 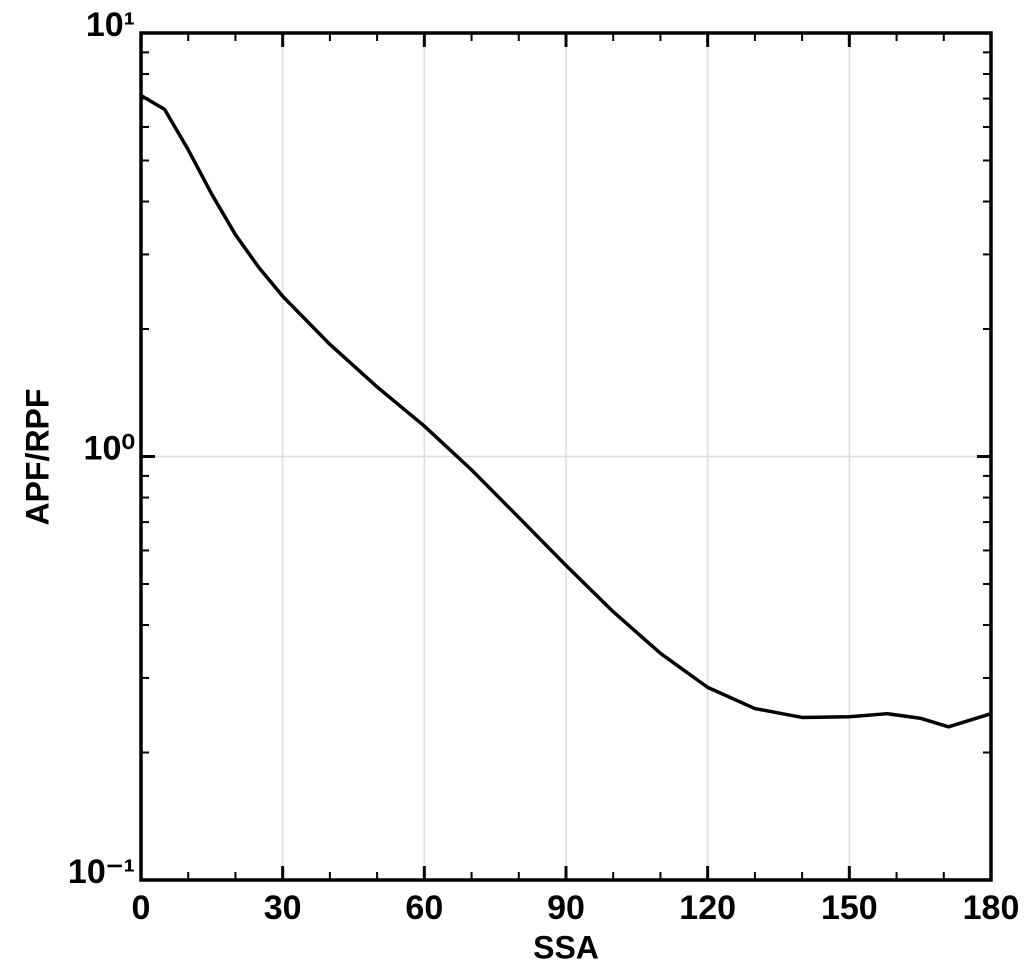 I want to click on y-tick-label: 10¹, so click(x=110, y=25).